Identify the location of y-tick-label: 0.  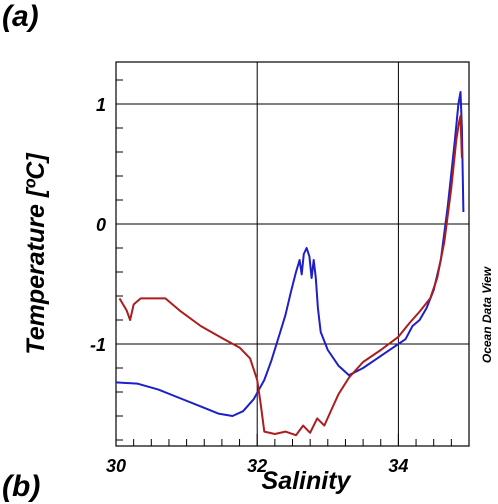
(101, 225).